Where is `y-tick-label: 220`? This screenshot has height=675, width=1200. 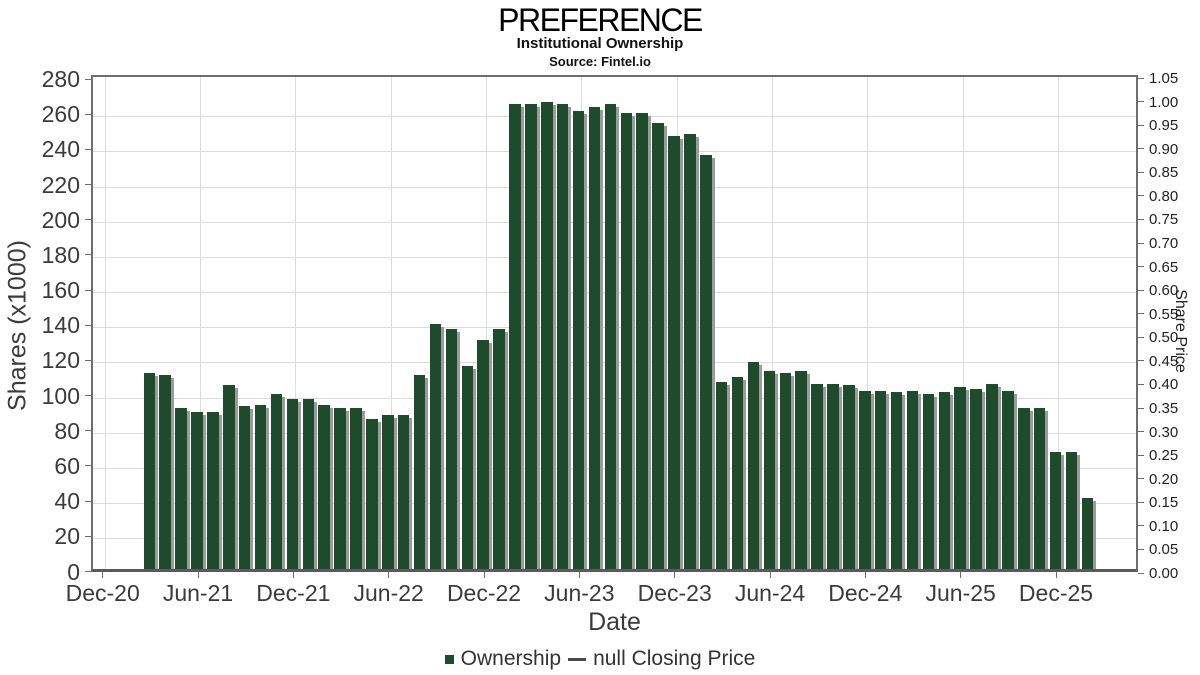
y-tick-label: 220 is located at coordinates (60, 184).